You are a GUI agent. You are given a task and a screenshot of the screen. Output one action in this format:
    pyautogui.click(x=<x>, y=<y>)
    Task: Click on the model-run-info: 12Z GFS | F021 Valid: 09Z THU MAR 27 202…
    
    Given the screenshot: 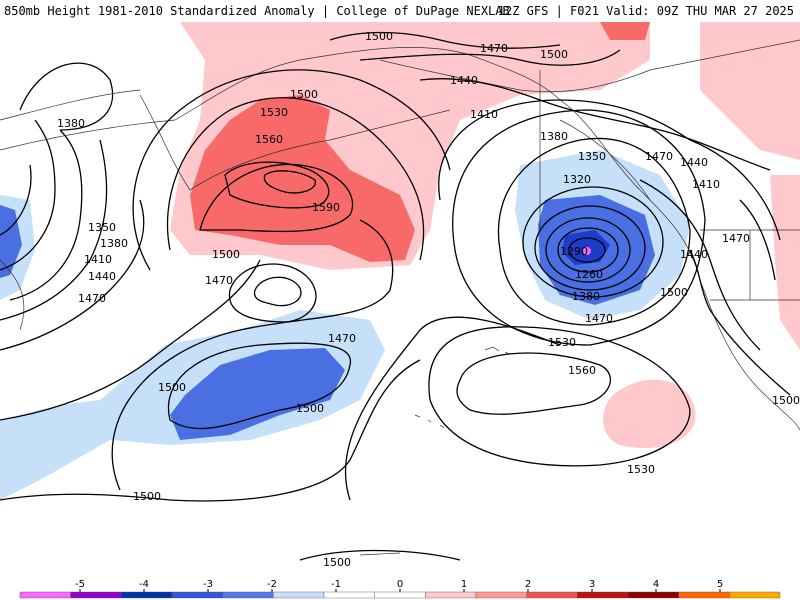 What is the action you would take?
    pyautogui.click(x=645, y=11)
    